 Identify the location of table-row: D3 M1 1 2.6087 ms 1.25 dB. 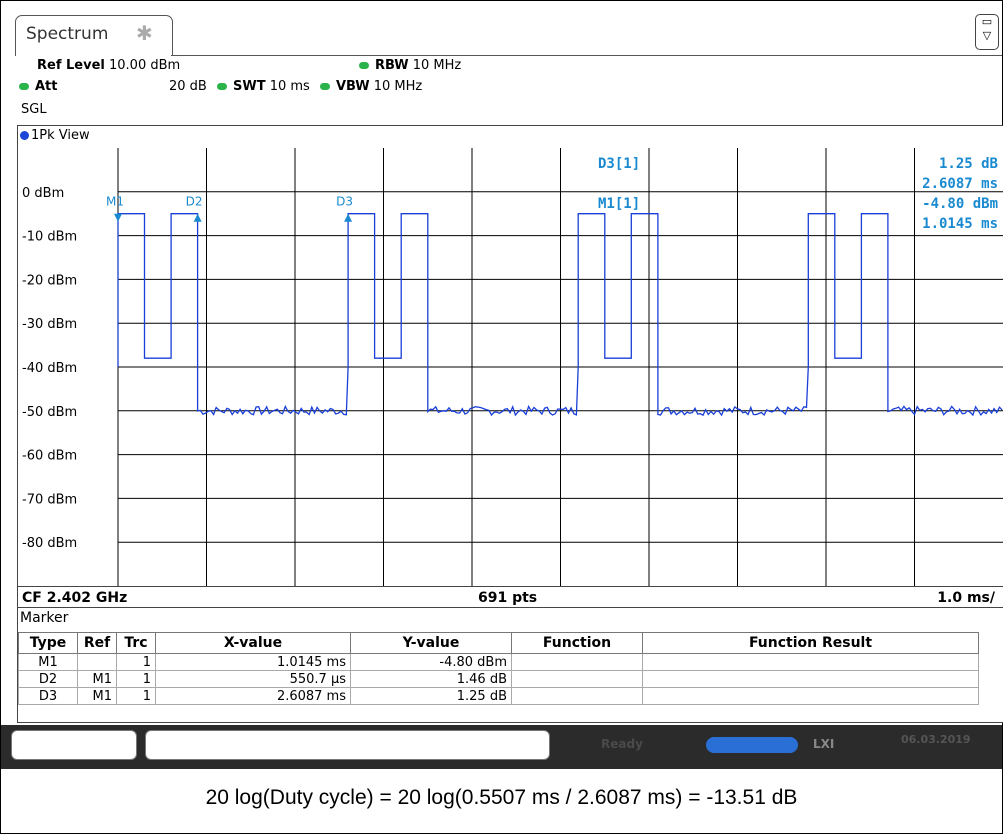
(498, 696).